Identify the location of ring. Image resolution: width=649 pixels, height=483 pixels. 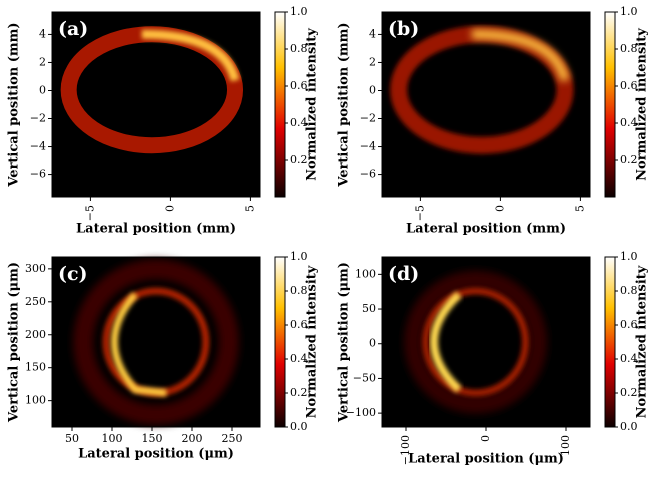
(476, 342).